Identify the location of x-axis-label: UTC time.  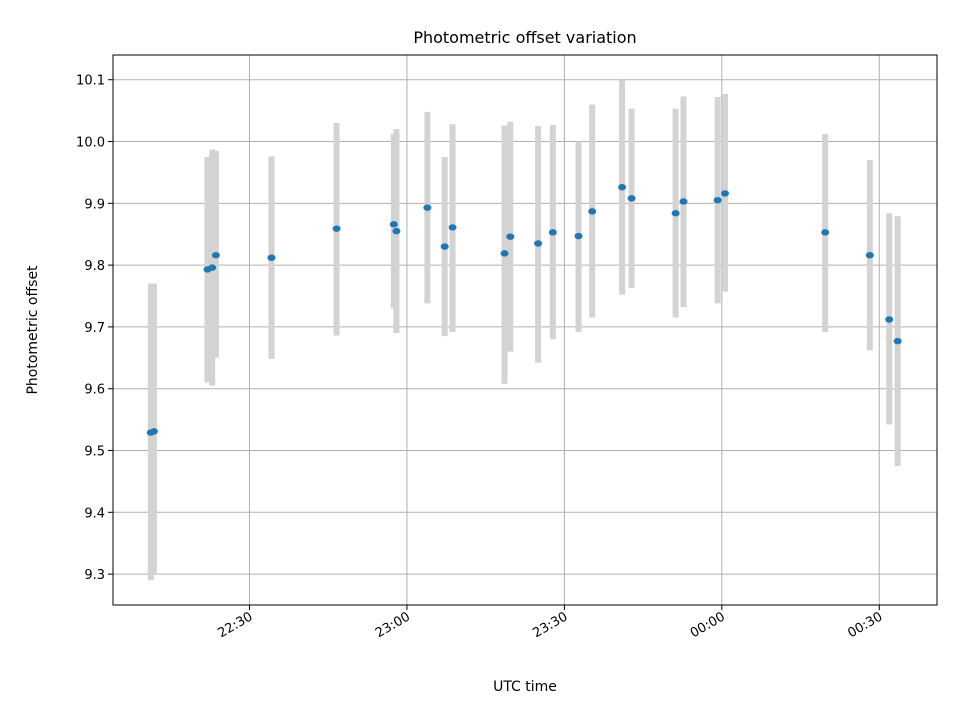
(525, 687).